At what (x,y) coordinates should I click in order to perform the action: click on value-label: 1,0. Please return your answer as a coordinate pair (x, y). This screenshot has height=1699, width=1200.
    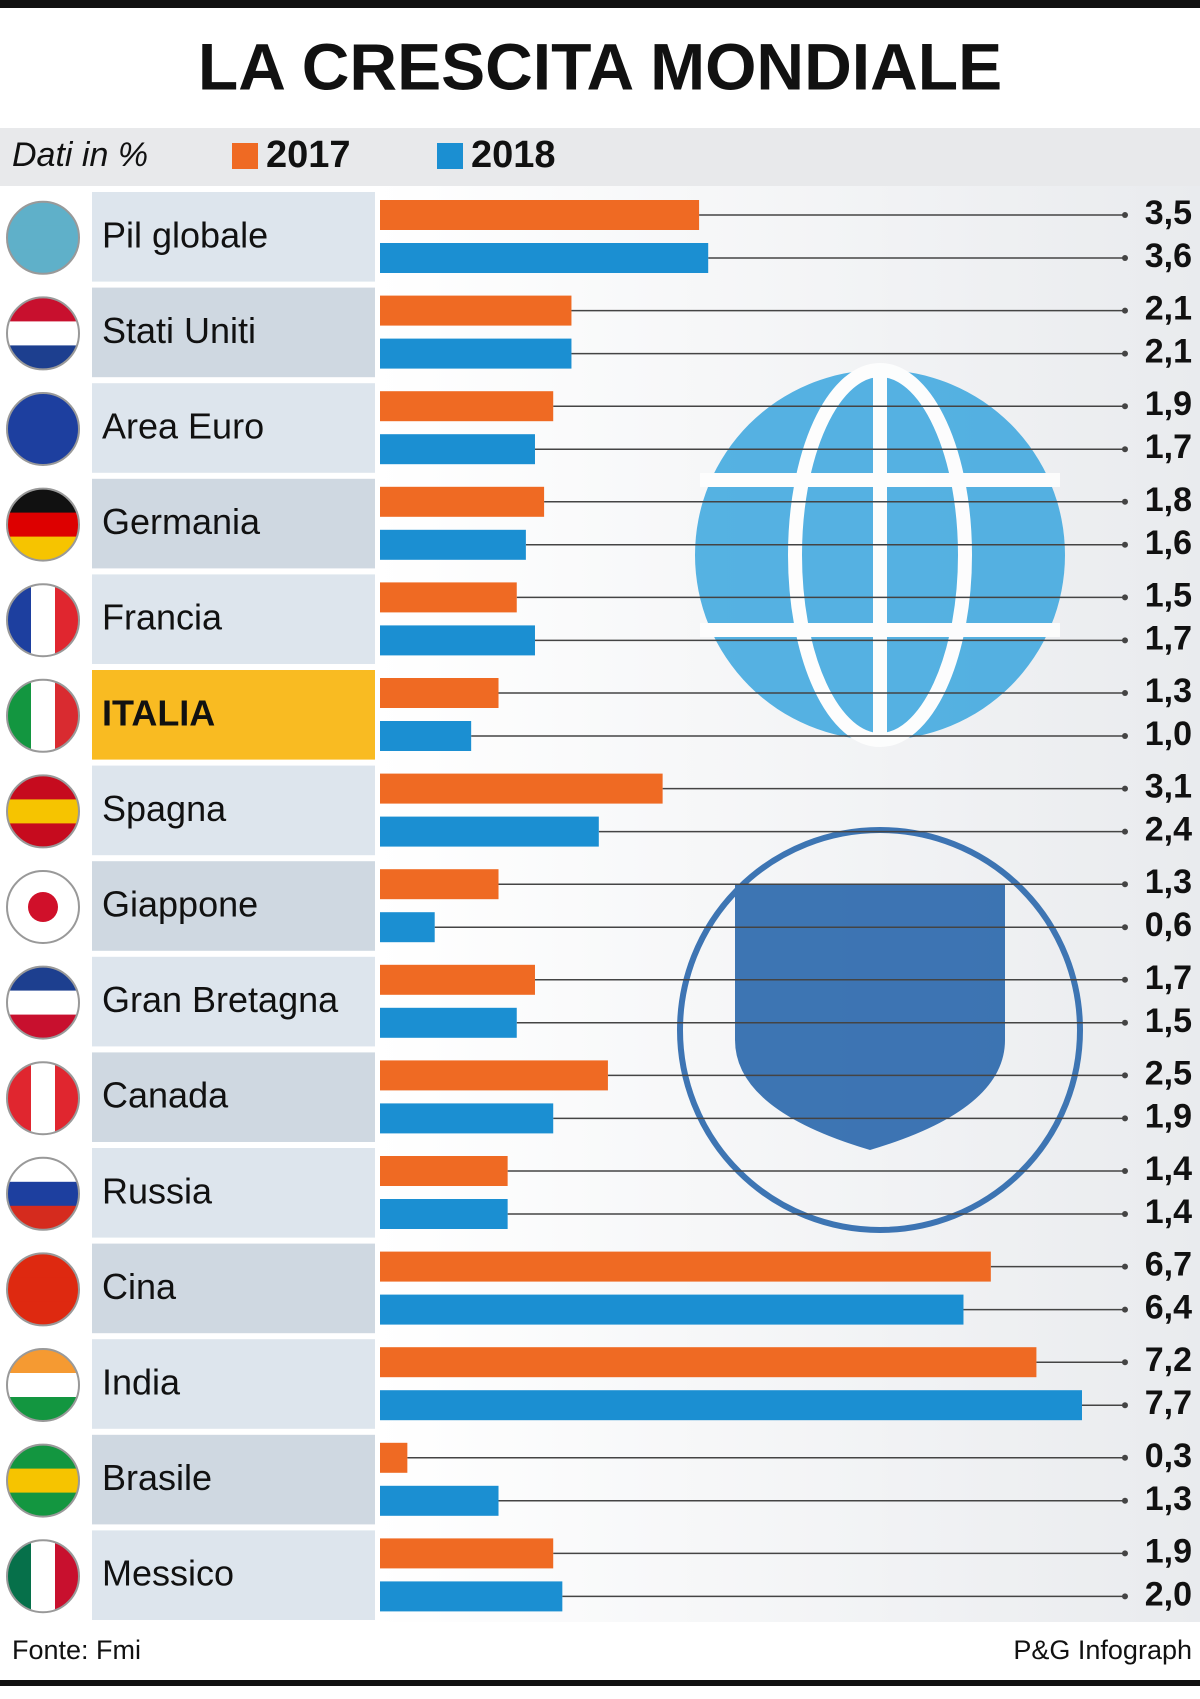
    Looking at the image, I should click on (1168, 734).